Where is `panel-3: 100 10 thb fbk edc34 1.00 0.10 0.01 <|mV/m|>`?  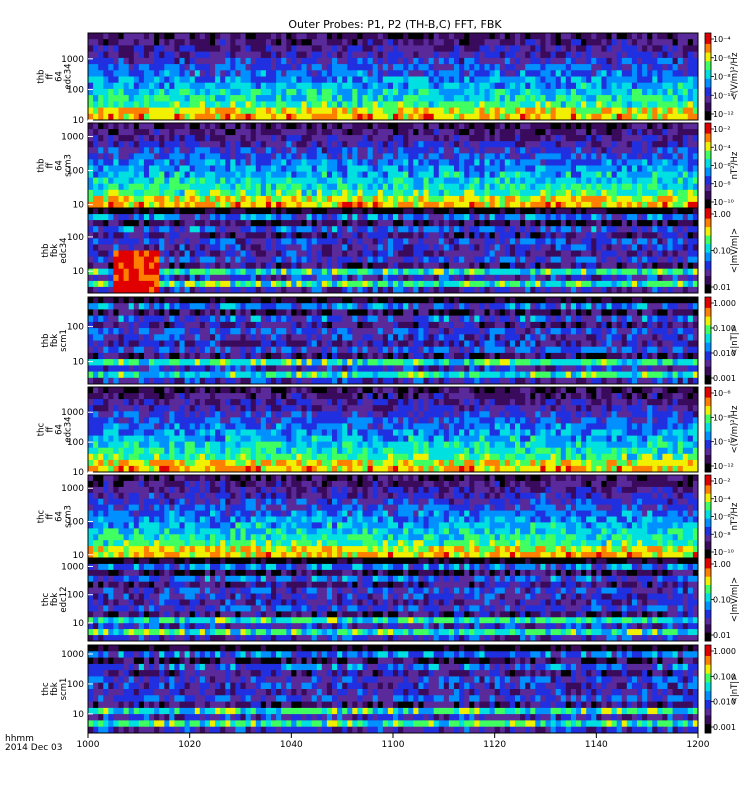 panel-3: 100 10 thb fbk edc34 1.00 0.10 0.01 <|mV/m|> is located at coordinates (390, 250).